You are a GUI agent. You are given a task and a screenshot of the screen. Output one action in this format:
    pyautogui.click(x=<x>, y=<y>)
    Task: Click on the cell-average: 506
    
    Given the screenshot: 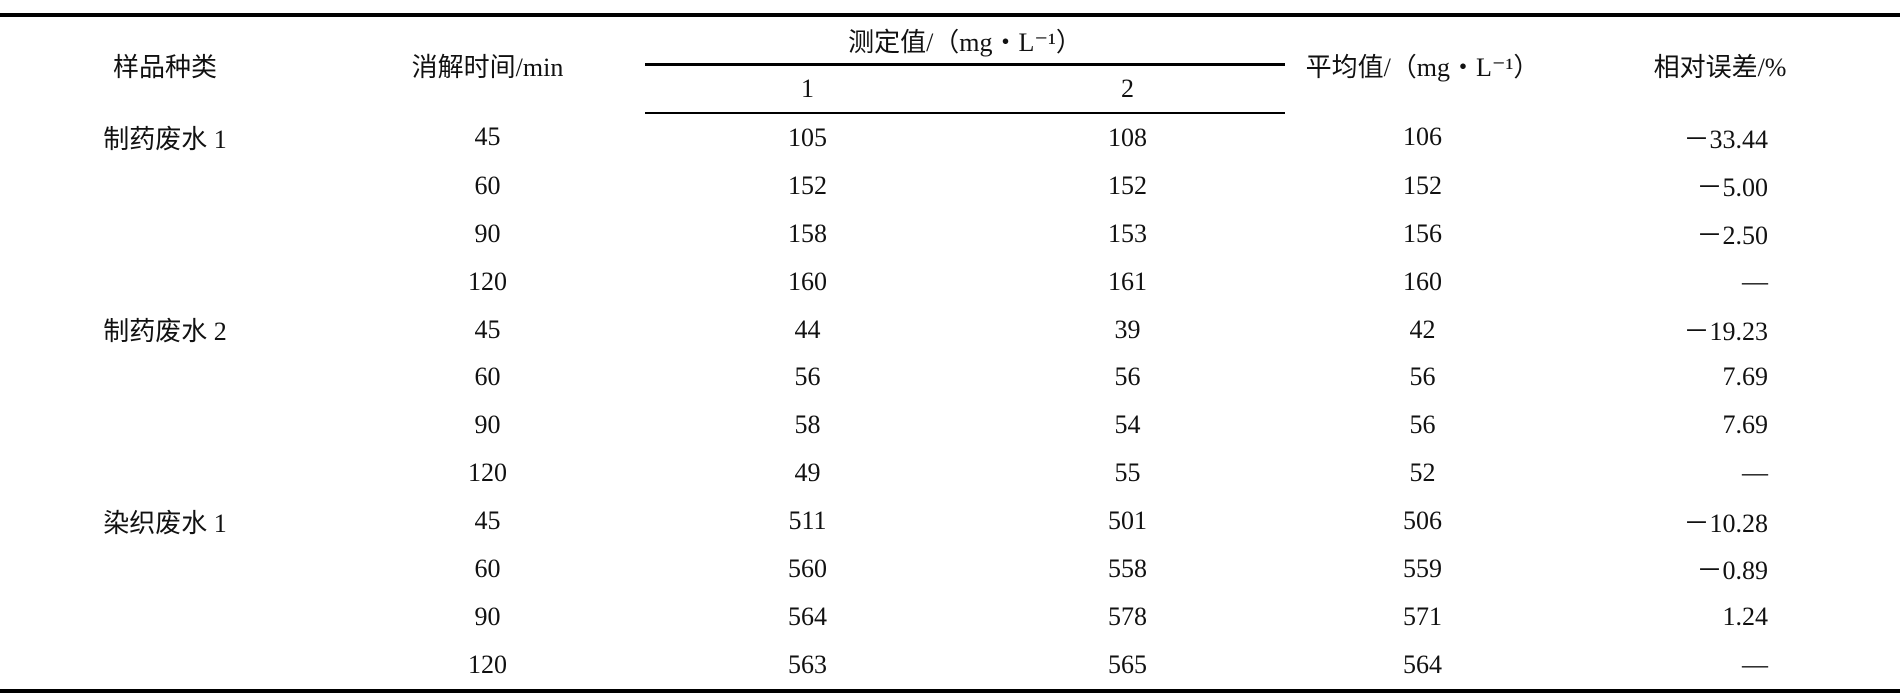 What is the action you would take?
    pyautogui.click(x=1423, y=521)
    